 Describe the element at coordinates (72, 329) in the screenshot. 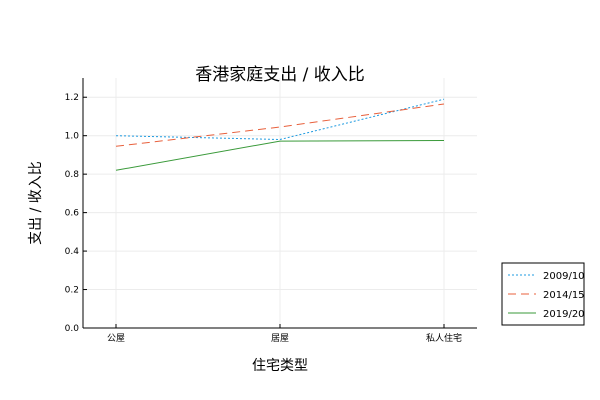

I see `y-tick-label: 0.0` at that location.